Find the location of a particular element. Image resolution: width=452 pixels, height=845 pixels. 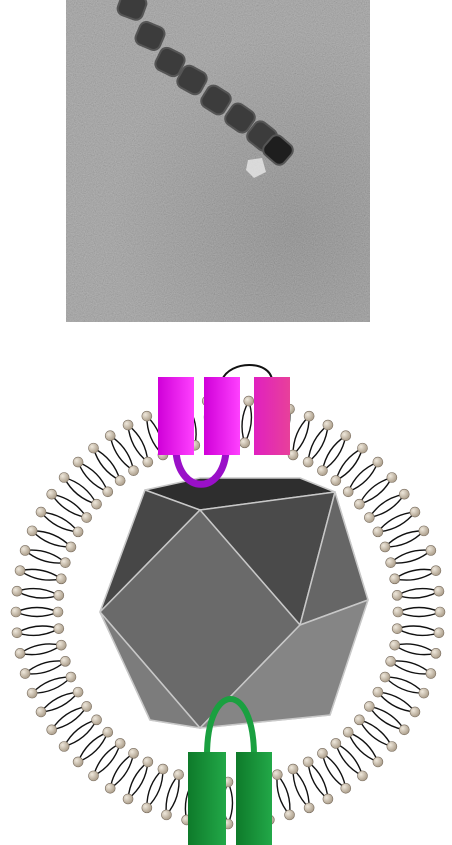

nanoparticle-chain is located at coordinates (205, 83).